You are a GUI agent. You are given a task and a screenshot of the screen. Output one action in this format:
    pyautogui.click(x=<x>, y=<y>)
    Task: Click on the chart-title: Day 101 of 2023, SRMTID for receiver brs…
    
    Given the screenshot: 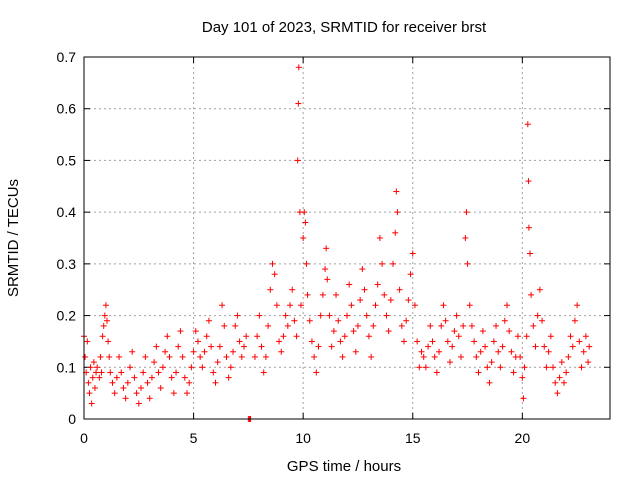 What is the action you would take?
    pyautogui.click(x=344, y=27)
    